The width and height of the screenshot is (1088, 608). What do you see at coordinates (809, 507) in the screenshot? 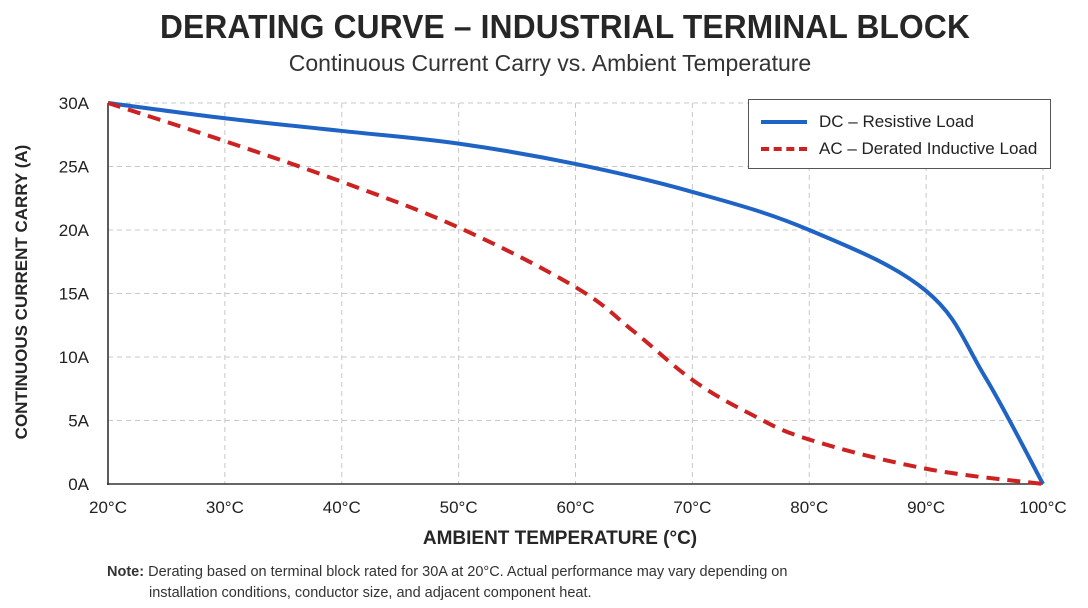
I see `x-tick-label: 80°C` at bounding box center [809, 507].